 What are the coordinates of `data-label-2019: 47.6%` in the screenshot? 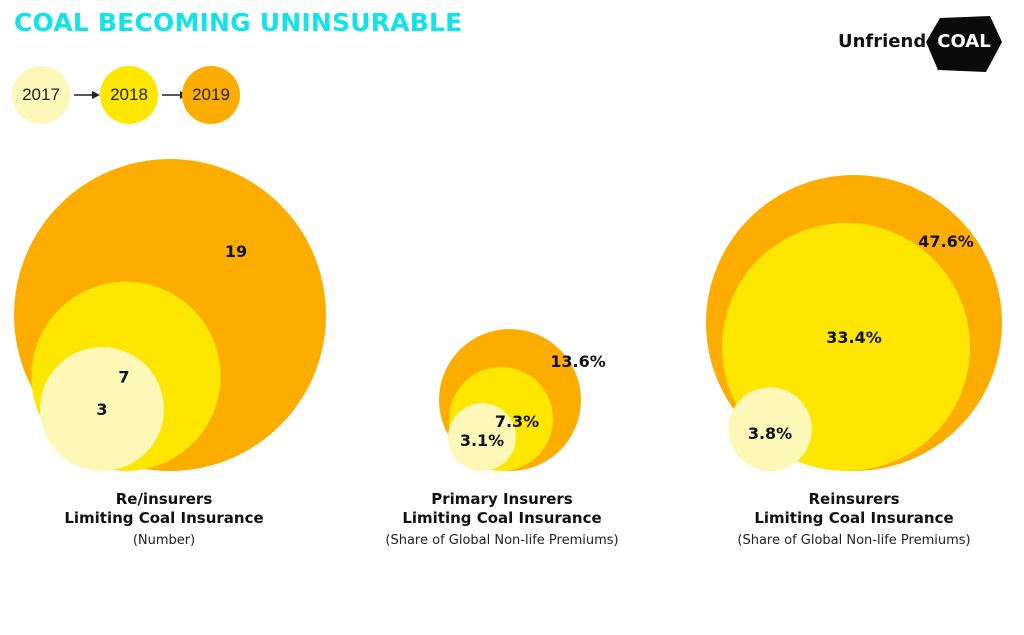 It's located at (946, 241).